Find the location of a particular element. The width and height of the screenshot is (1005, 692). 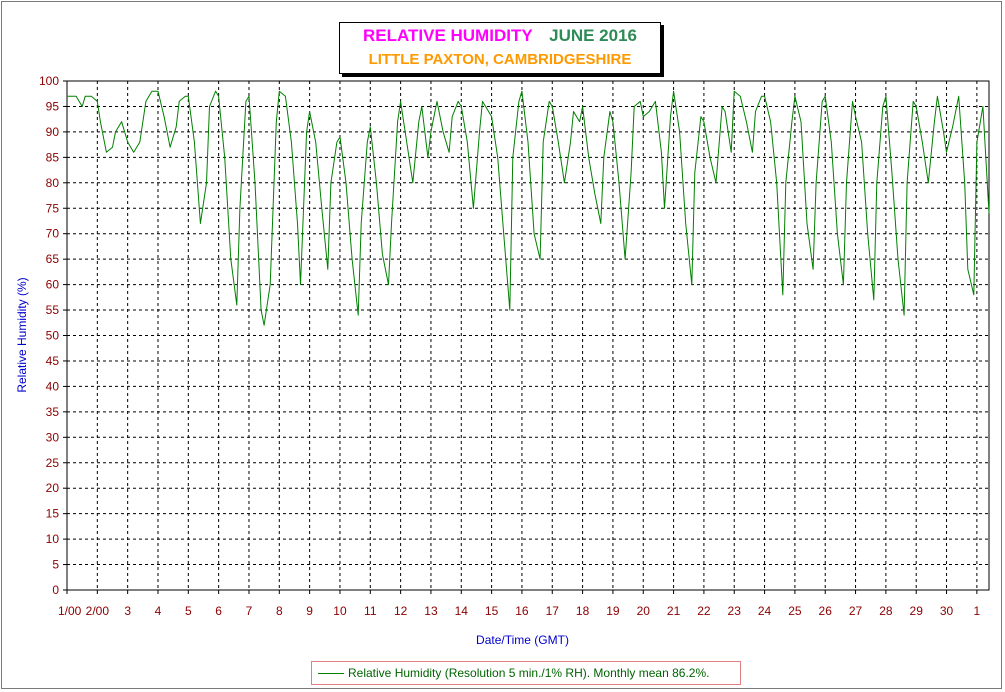

x-tick-label: 11 is located at coordinates (370, 611).